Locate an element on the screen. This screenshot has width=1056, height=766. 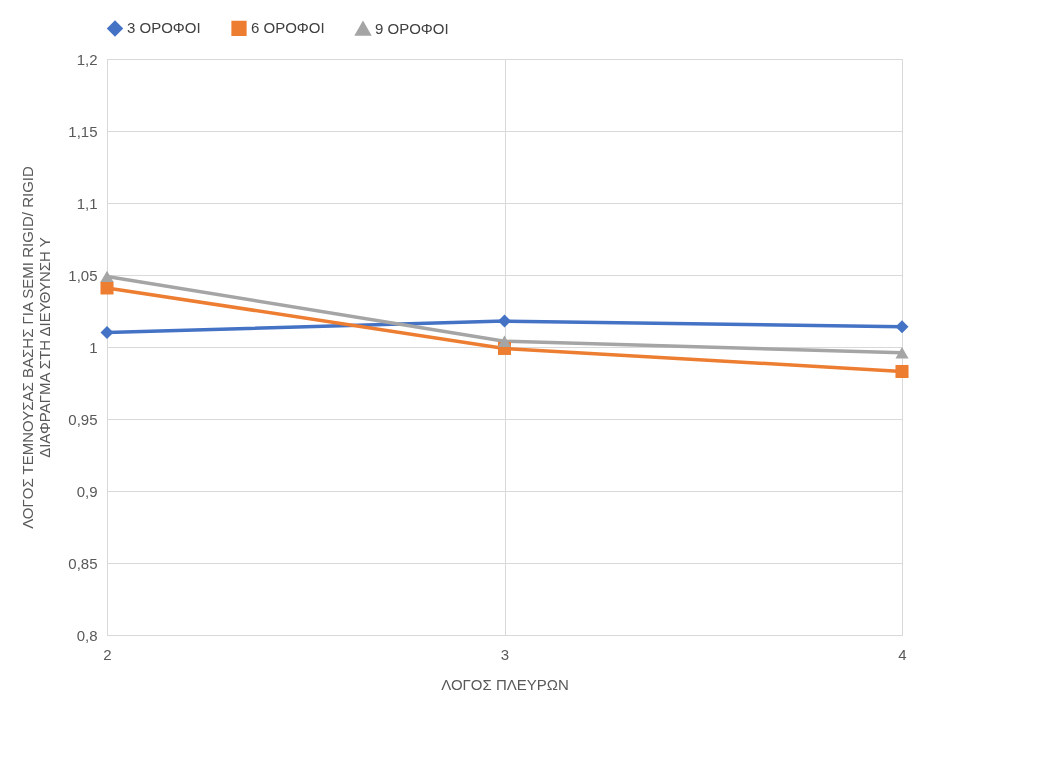
x-tick-label: 2 is located at coordinates (107, 654).